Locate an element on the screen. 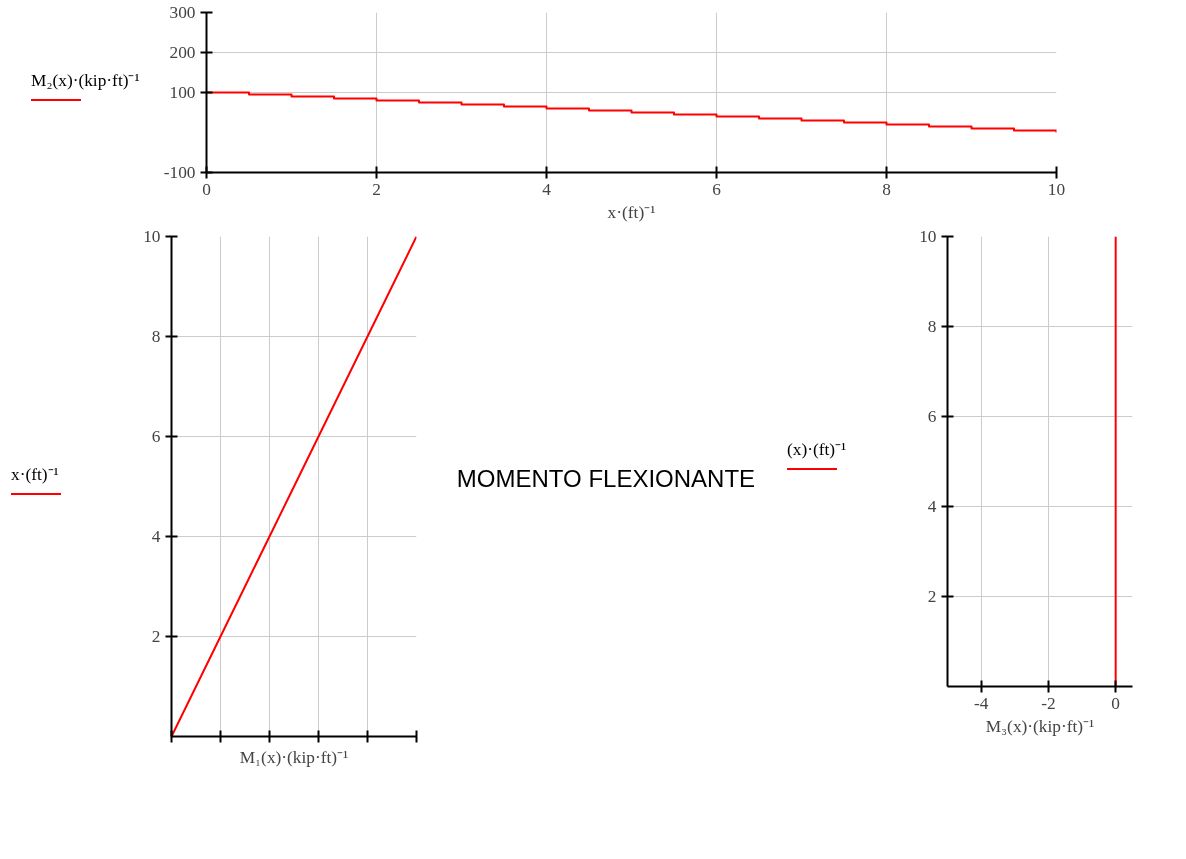  text: MOMENTO FLEXIONANTE is located at coordinates (606, 478).